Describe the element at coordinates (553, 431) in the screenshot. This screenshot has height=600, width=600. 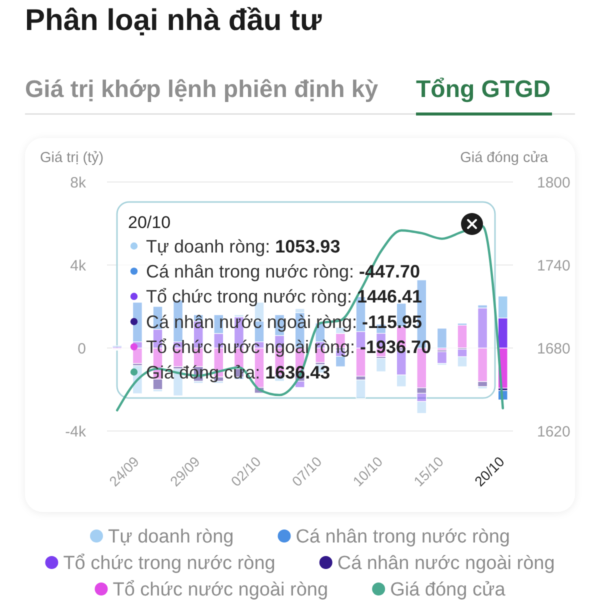
I see `y2-tick-label: 1620` at that location.